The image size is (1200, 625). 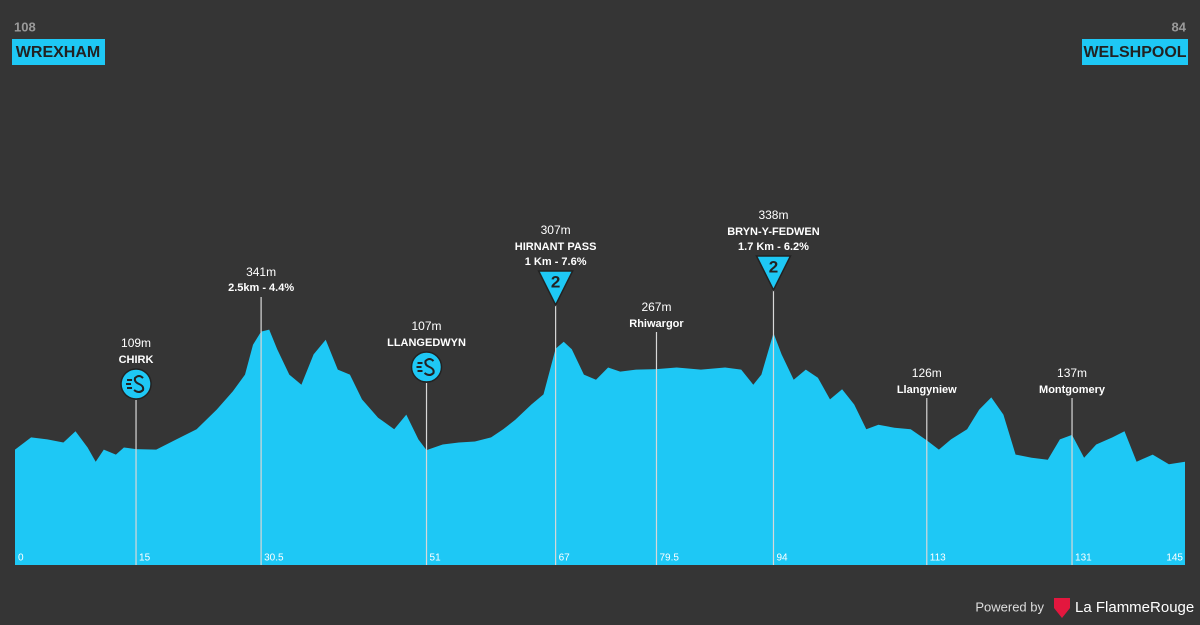 I want to click on x-tick-label: 113, so click(x=938, y=558).